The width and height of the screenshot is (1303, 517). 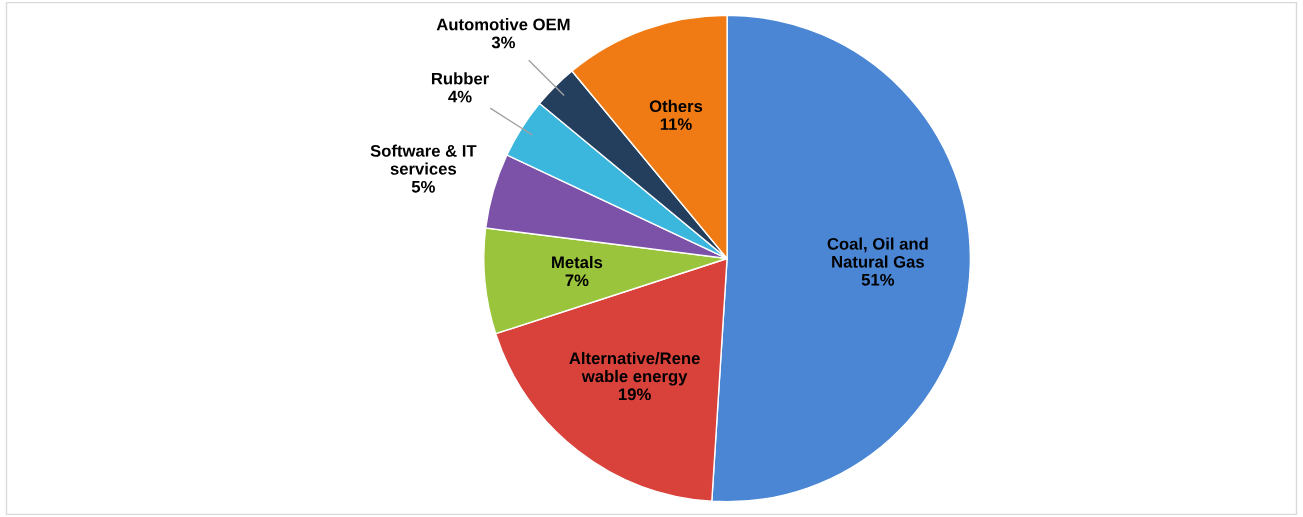 What do you see at coordinates (503, 24) in the screenshot?
I see `slice-label: Automotive OEM` at bounding box center [503, 24].